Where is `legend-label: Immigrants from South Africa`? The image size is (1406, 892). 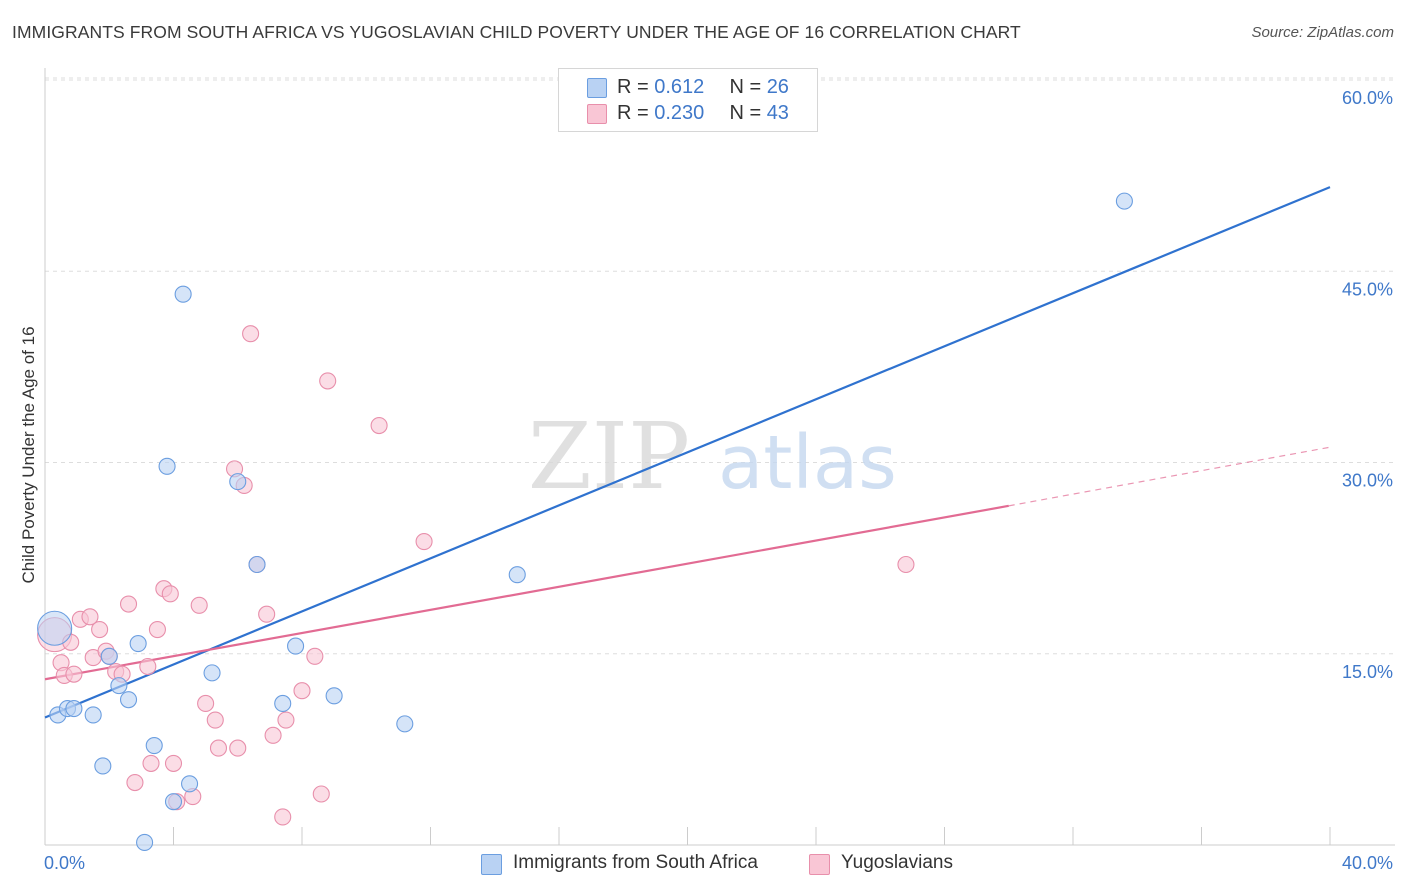 legend-label: Immigrants from South Africa is located at coordinates (635, 862).